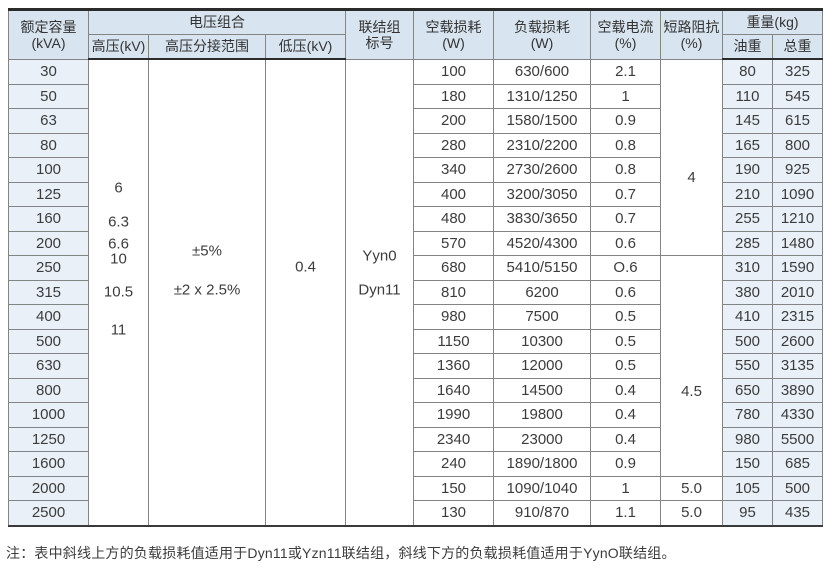  I want to click on oil-weight-cell: 95, so click(747, 513).